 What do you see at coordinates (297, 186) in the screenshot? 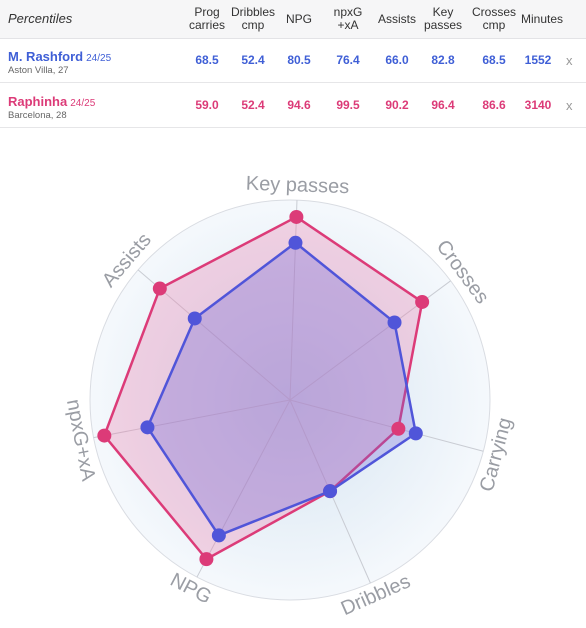
I see `radar-axis-label: Key passes` at bounding box center [297, 186].